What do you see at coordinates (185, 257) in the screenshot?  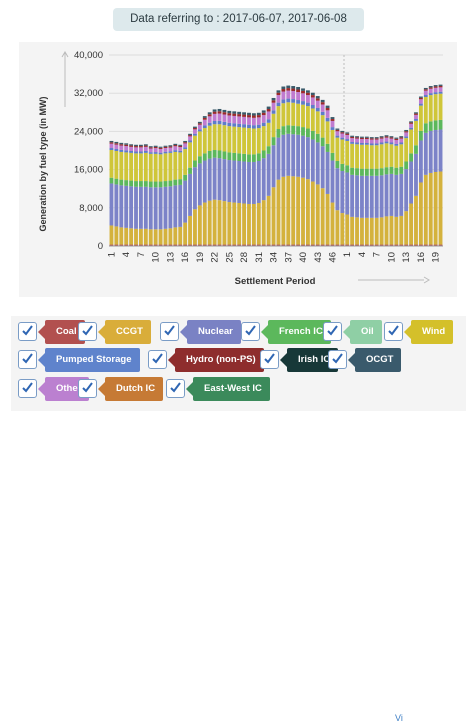 I see `x-tick-label: 16` at bounding box center [185, 257].